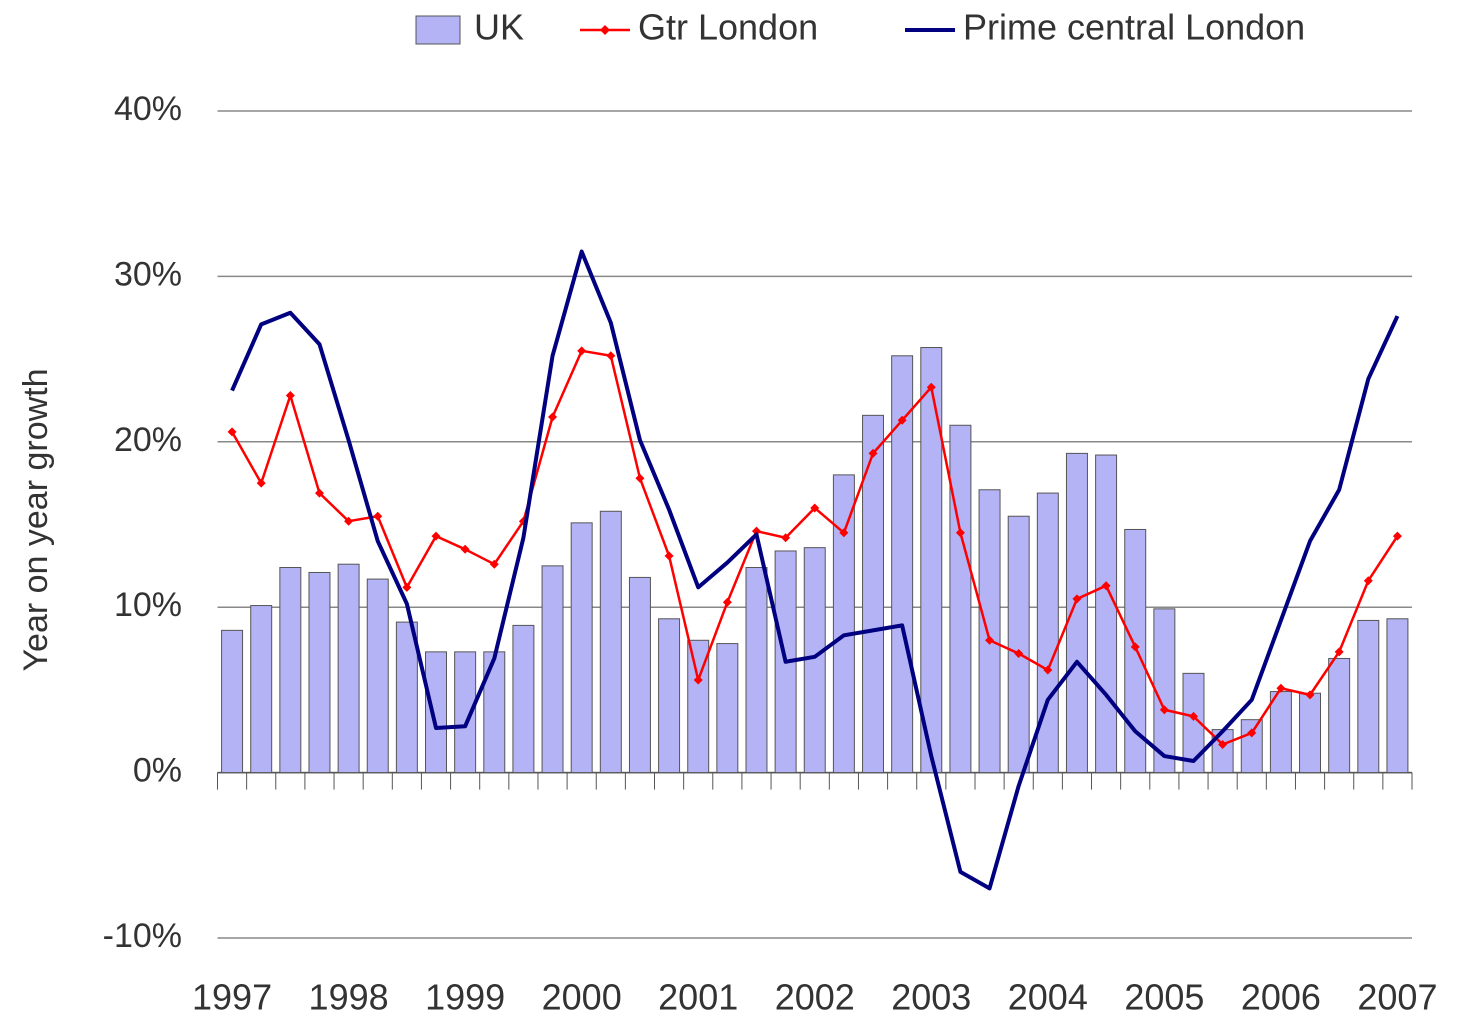 This screenshot has width=1468, height=1024. Describe the element at coordinates (142, 936) in the screenshot. I see `y-tick-label: -10%` at that location.